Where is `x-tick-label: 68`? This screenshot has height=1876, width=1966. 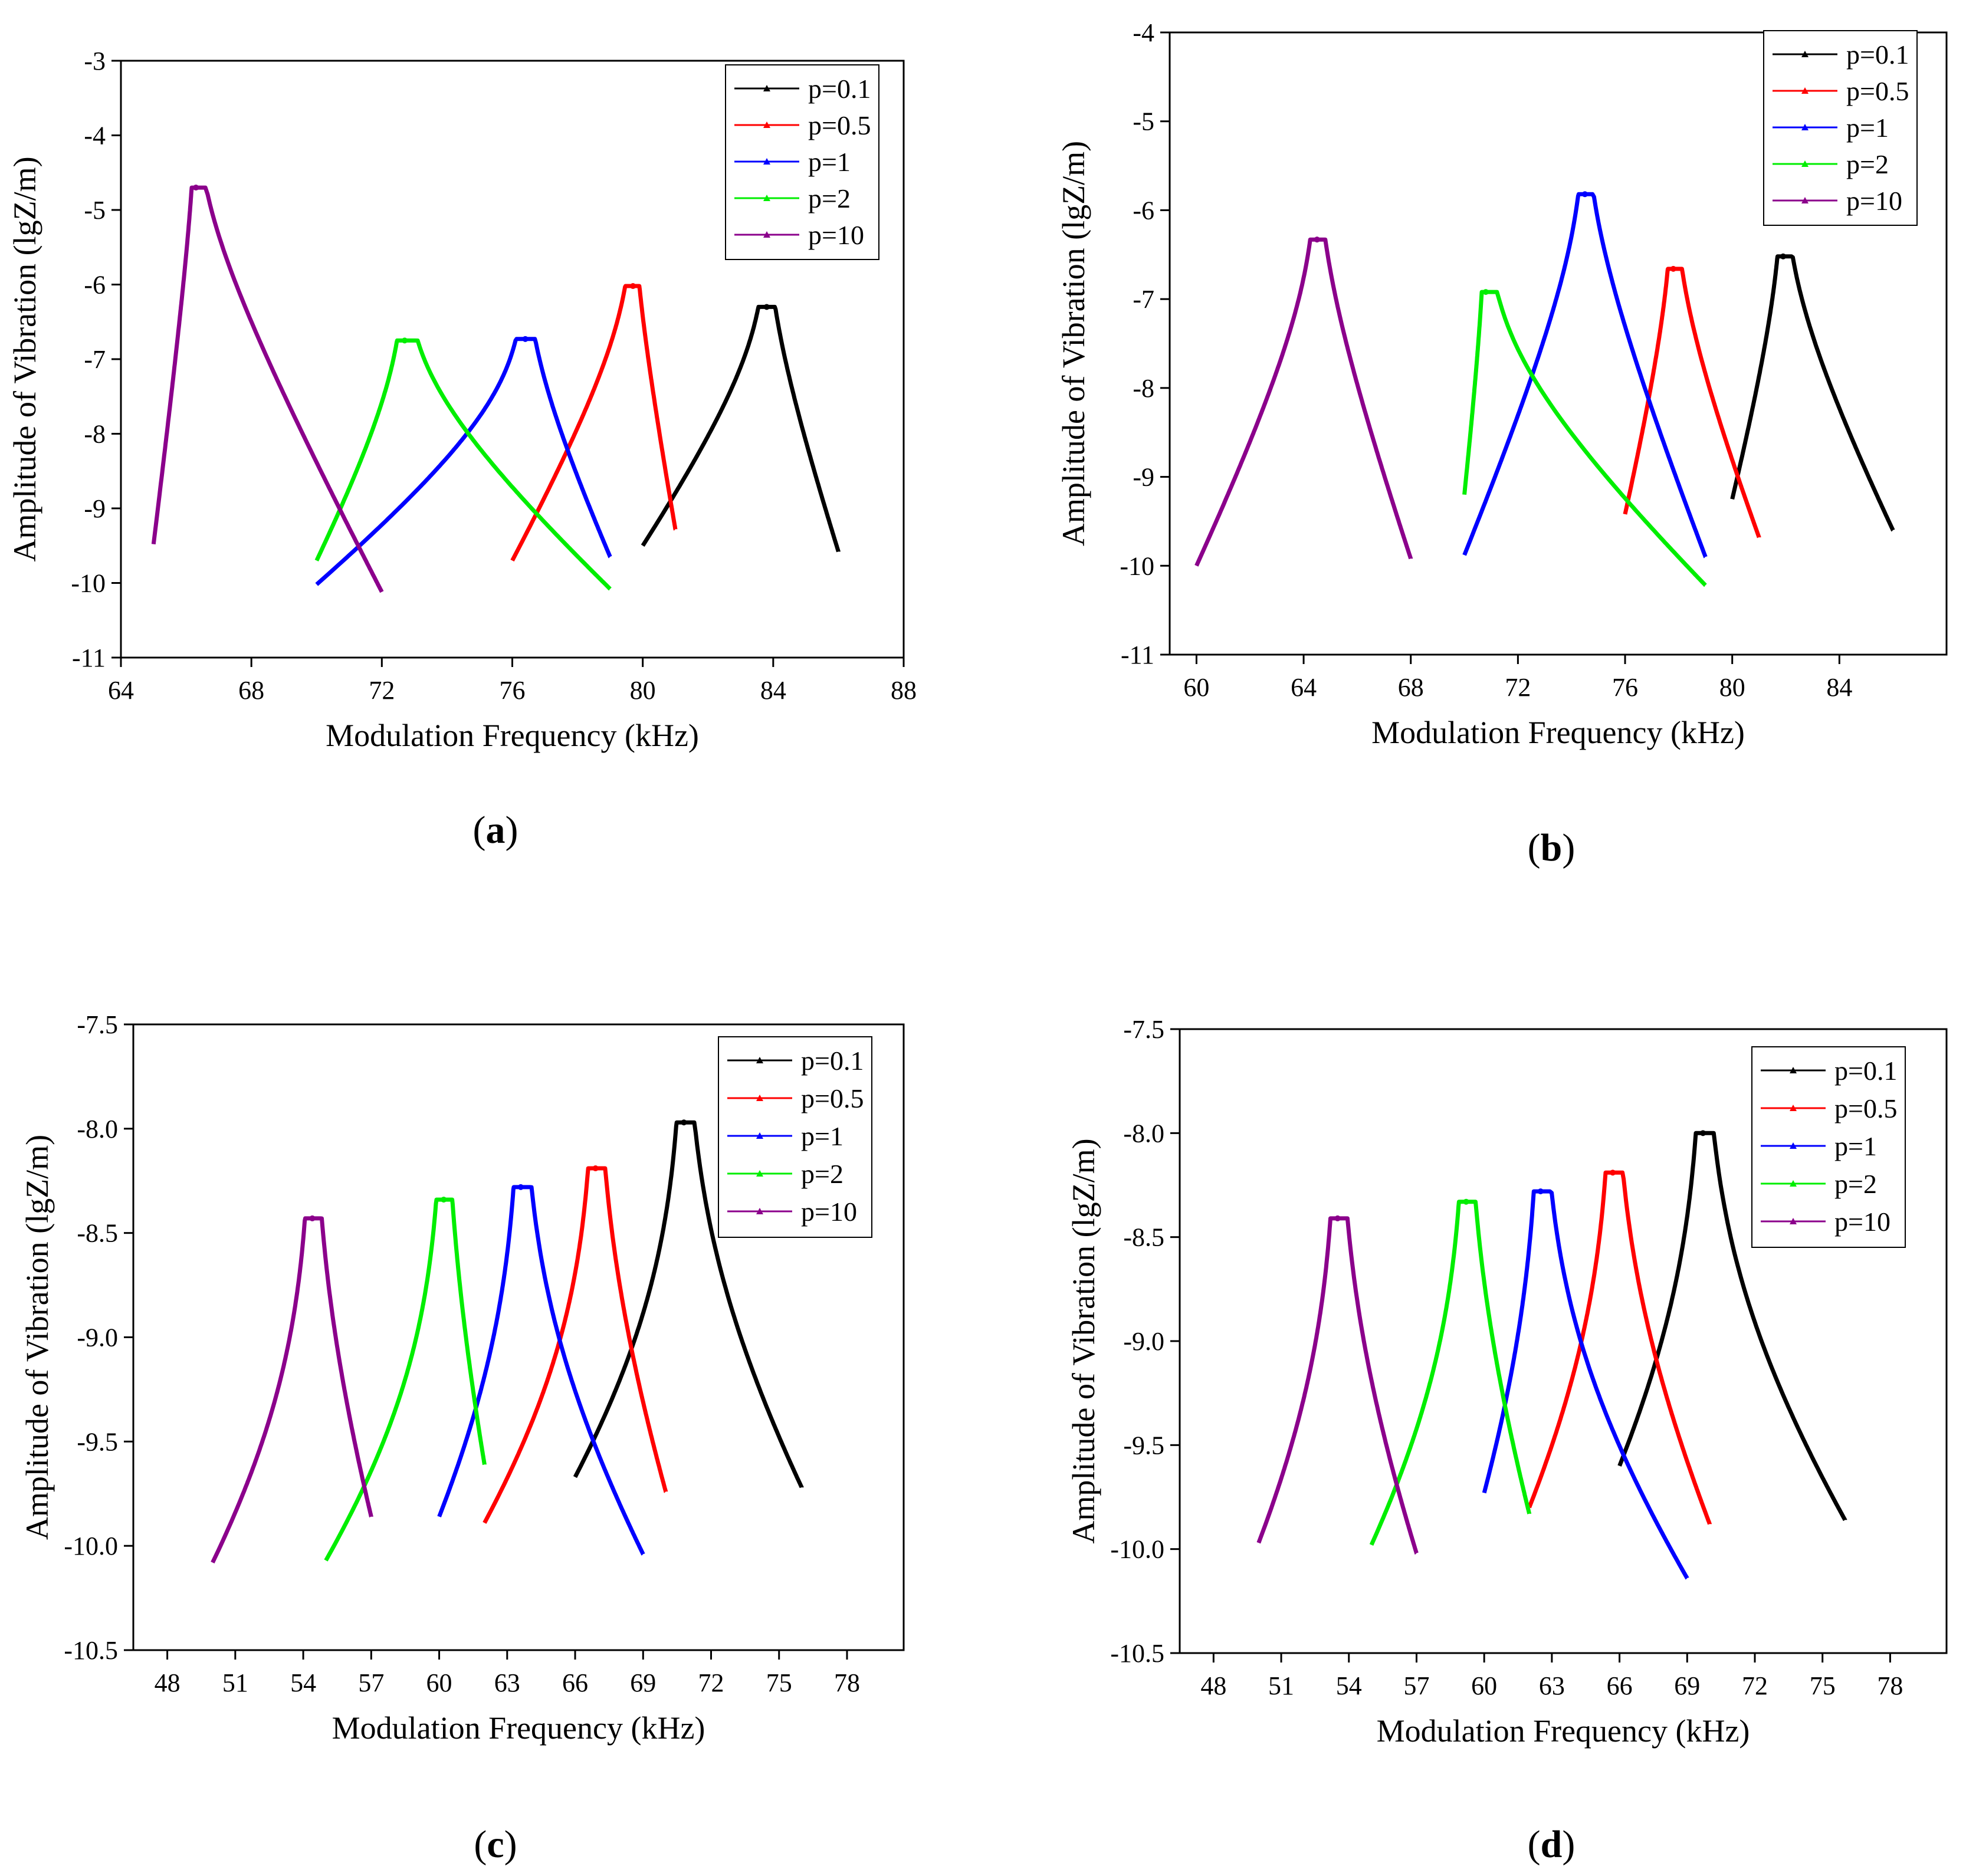 x-tick-label: 68 is located at coordinates (1411, 687).